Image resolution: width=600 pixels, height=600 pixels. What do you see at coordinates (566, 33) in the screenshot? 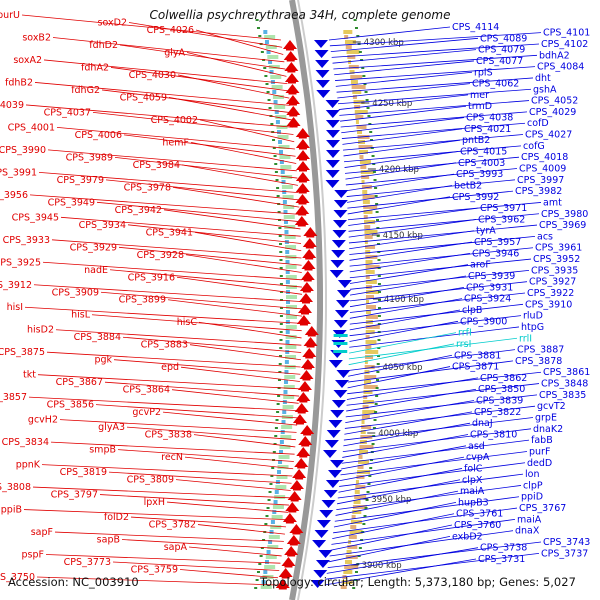
I see `right-gene-label: CPS_4101` at bounding box center [566, 33].